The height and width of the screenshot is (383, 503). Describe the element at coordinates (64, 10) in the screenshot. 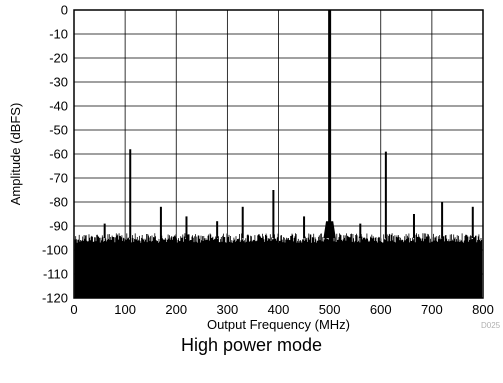

I see `y-tick-label: 0` at that location.